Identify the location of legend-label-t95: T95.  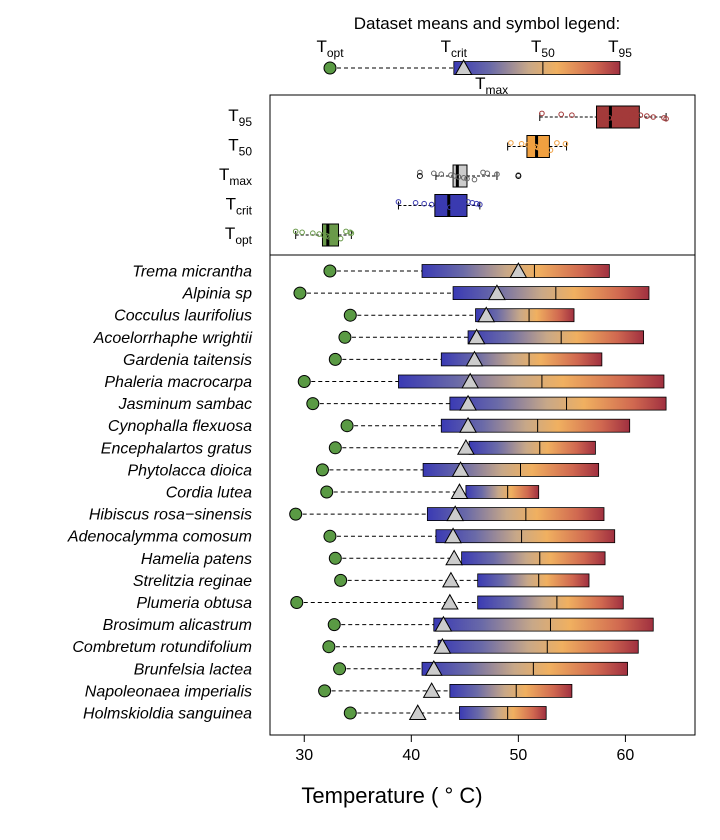
(620, 48).